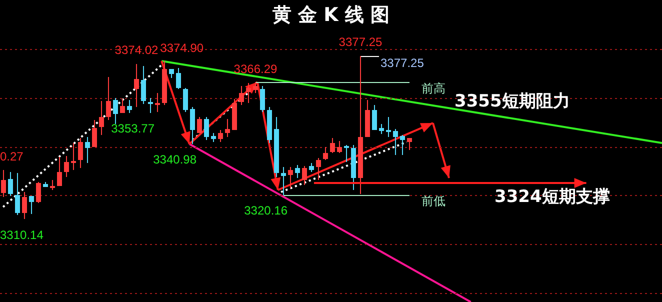 Image resolution: width=662 pixels, height=302 pixels. Describe the element at coordinates (12, 157) in the screenshot. I see `annotation: 0.27` at that location.